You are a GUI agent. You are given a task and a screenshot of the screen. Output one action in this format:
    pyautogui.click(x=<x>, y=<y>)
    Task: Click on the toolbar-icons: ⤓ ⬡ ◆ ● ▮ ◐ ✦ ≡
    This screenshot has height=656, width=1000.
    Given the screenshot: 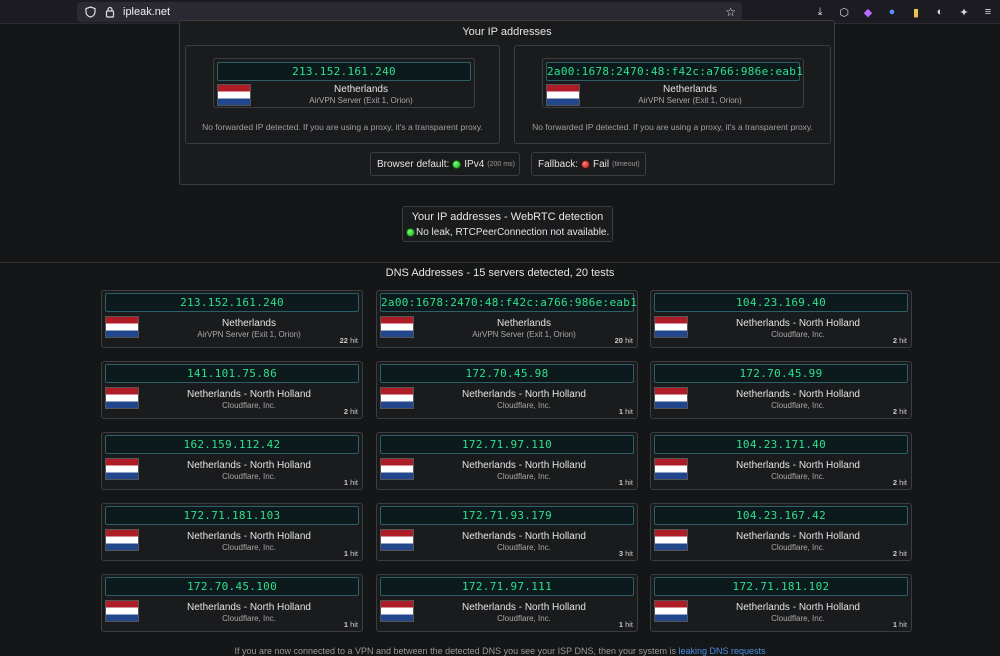 What is the action you would take?
    pyautogui.click(x=904, y=12)
    